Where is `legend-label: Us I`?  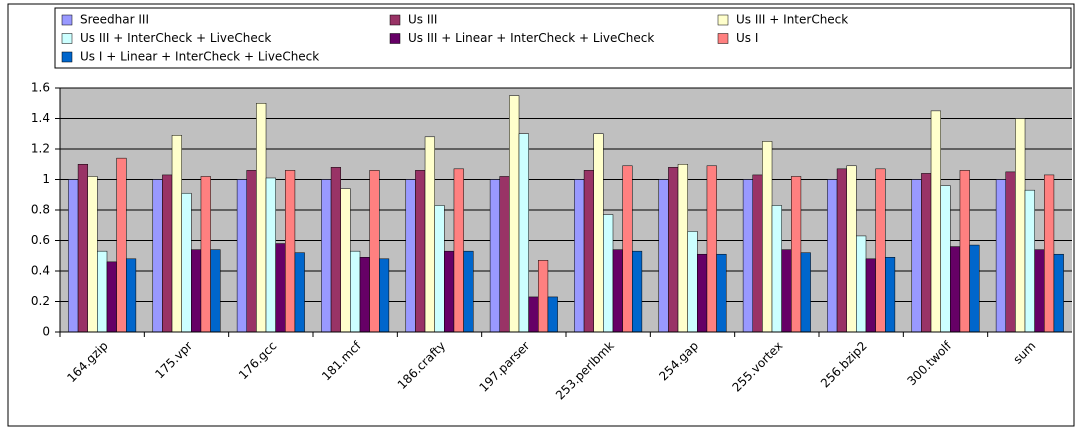
legend-label: Us I is located at coordinates (747, 38).